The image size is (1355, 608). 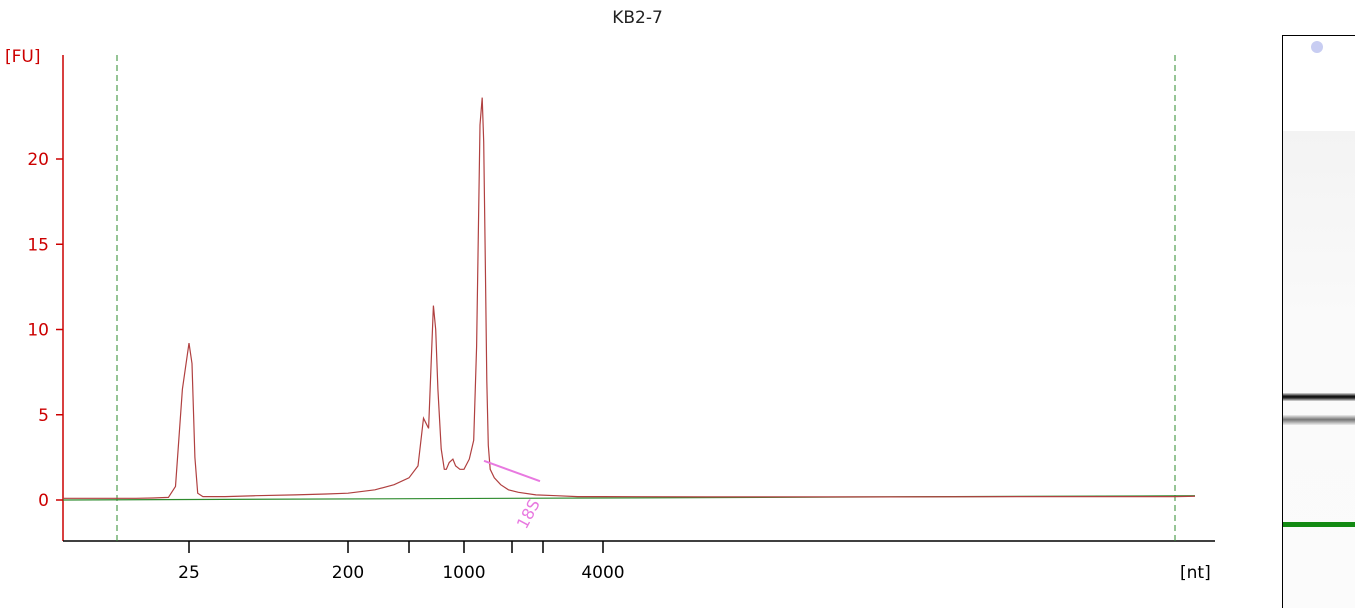 I want to click on y-tick-label: 15, so click(x=38, y=245).